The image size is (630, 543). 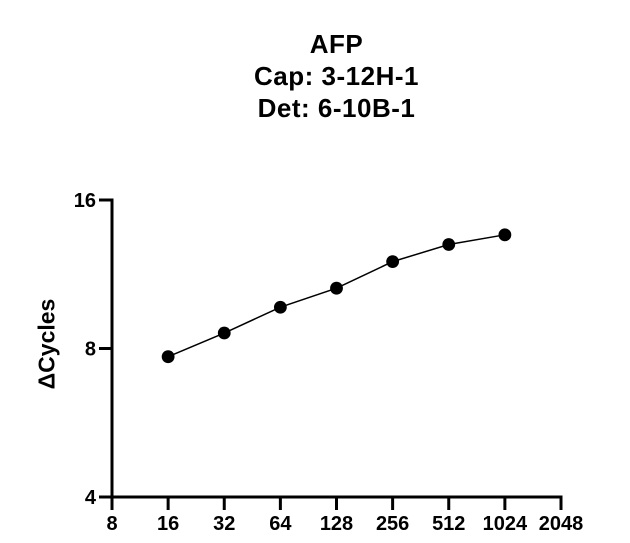 I want to click on x-tick-label: 32, so click(x=224, y=524).